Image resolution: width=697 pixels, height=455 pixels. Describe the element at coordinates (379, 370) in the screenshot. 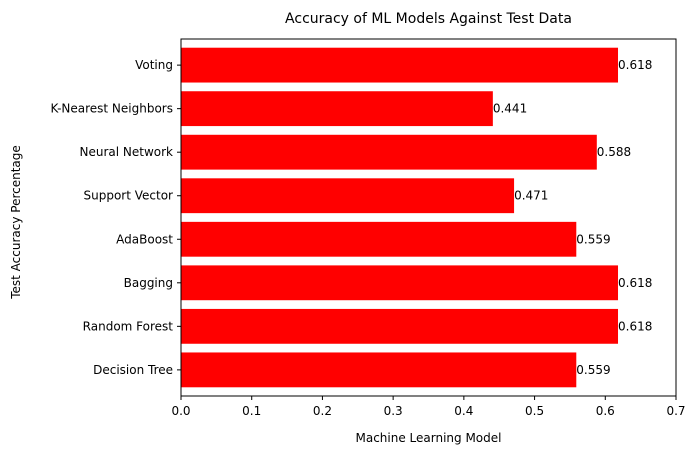

I see `bar-decision-tree` at that location.